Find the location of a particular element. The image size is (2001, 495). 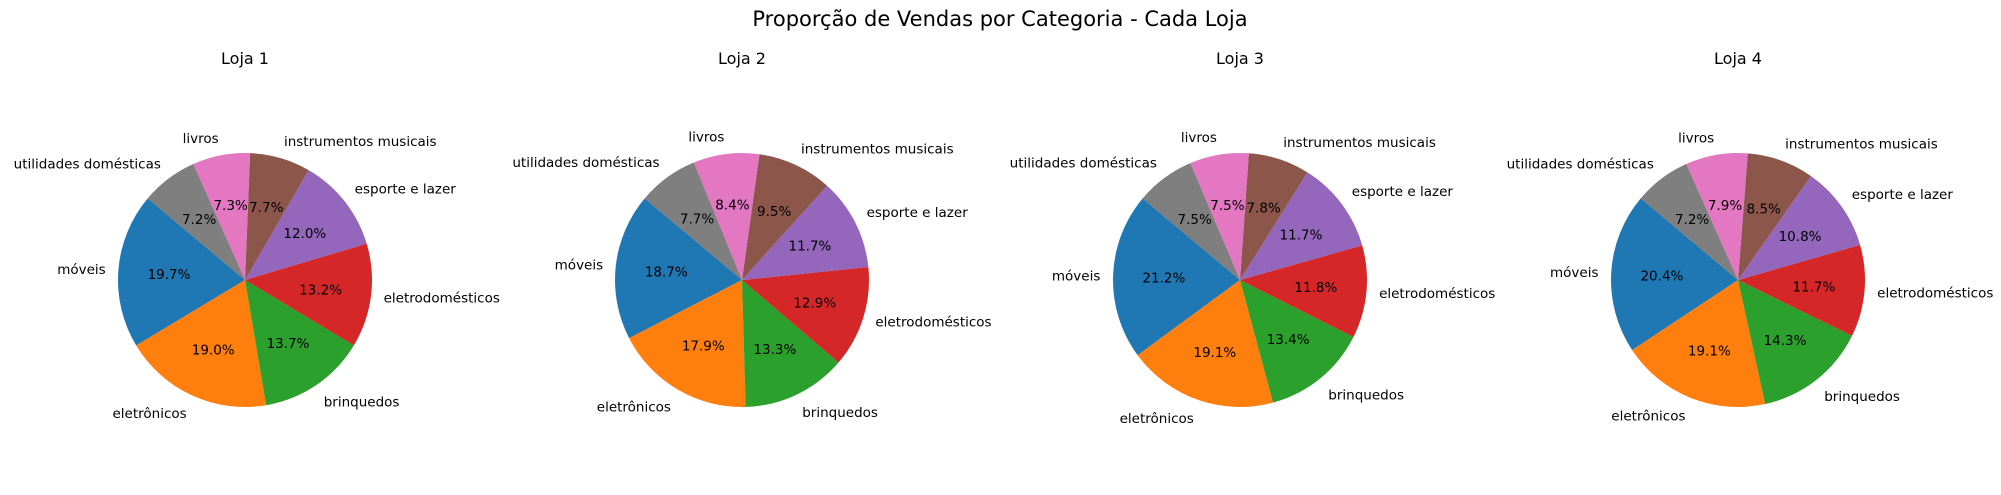

pie-percent-label: 7.8% is located at coordinates (1263, 209).